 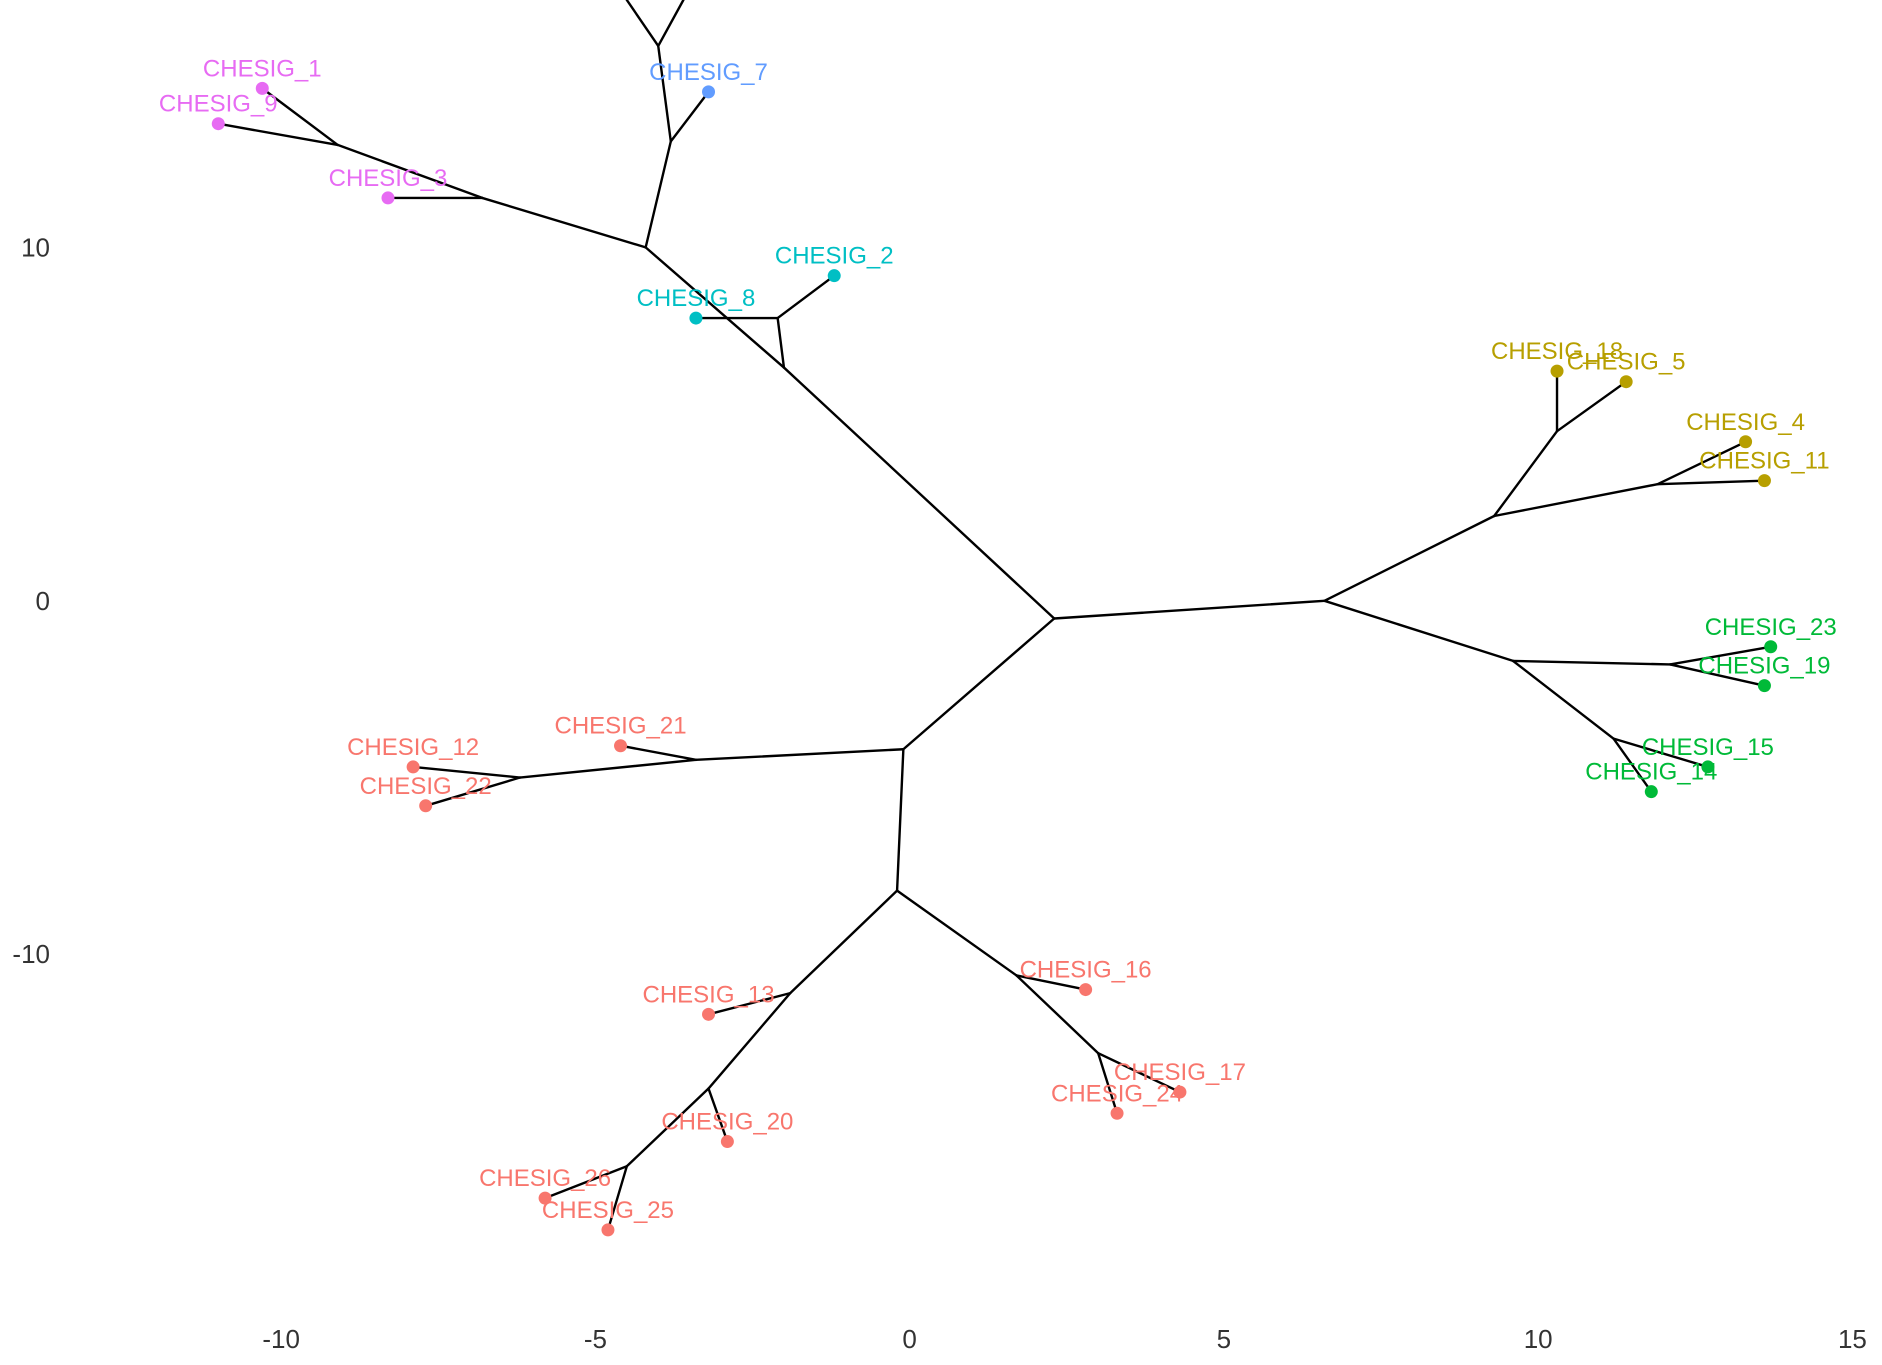 I want to click on x-tick-label: -5, so click(x=595, y=1339).